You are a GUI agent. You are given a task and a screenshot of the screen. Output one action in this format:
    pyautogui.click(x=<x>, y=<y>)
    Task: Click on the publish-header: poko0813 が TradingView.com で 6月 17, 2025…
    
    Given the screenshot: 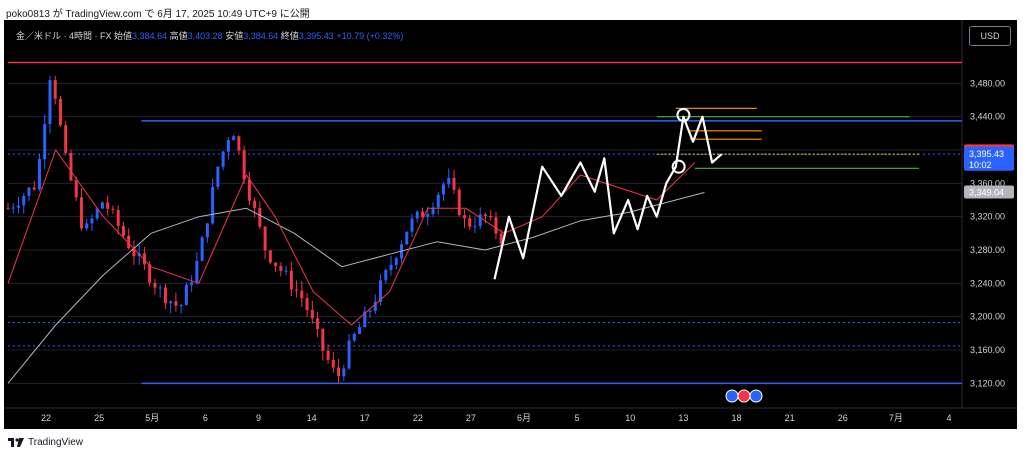 What is the action you would take?
    pyautogui.click(x=158, y=14)
    